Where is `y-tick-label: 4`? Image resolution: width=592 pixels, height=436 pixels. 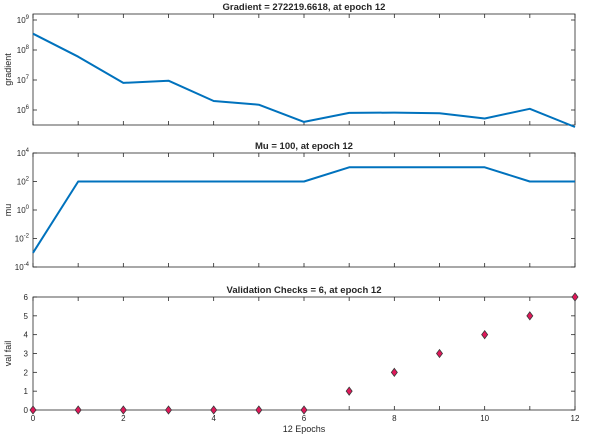
y-tick-label: 4 is located at coordinates (26, 335).